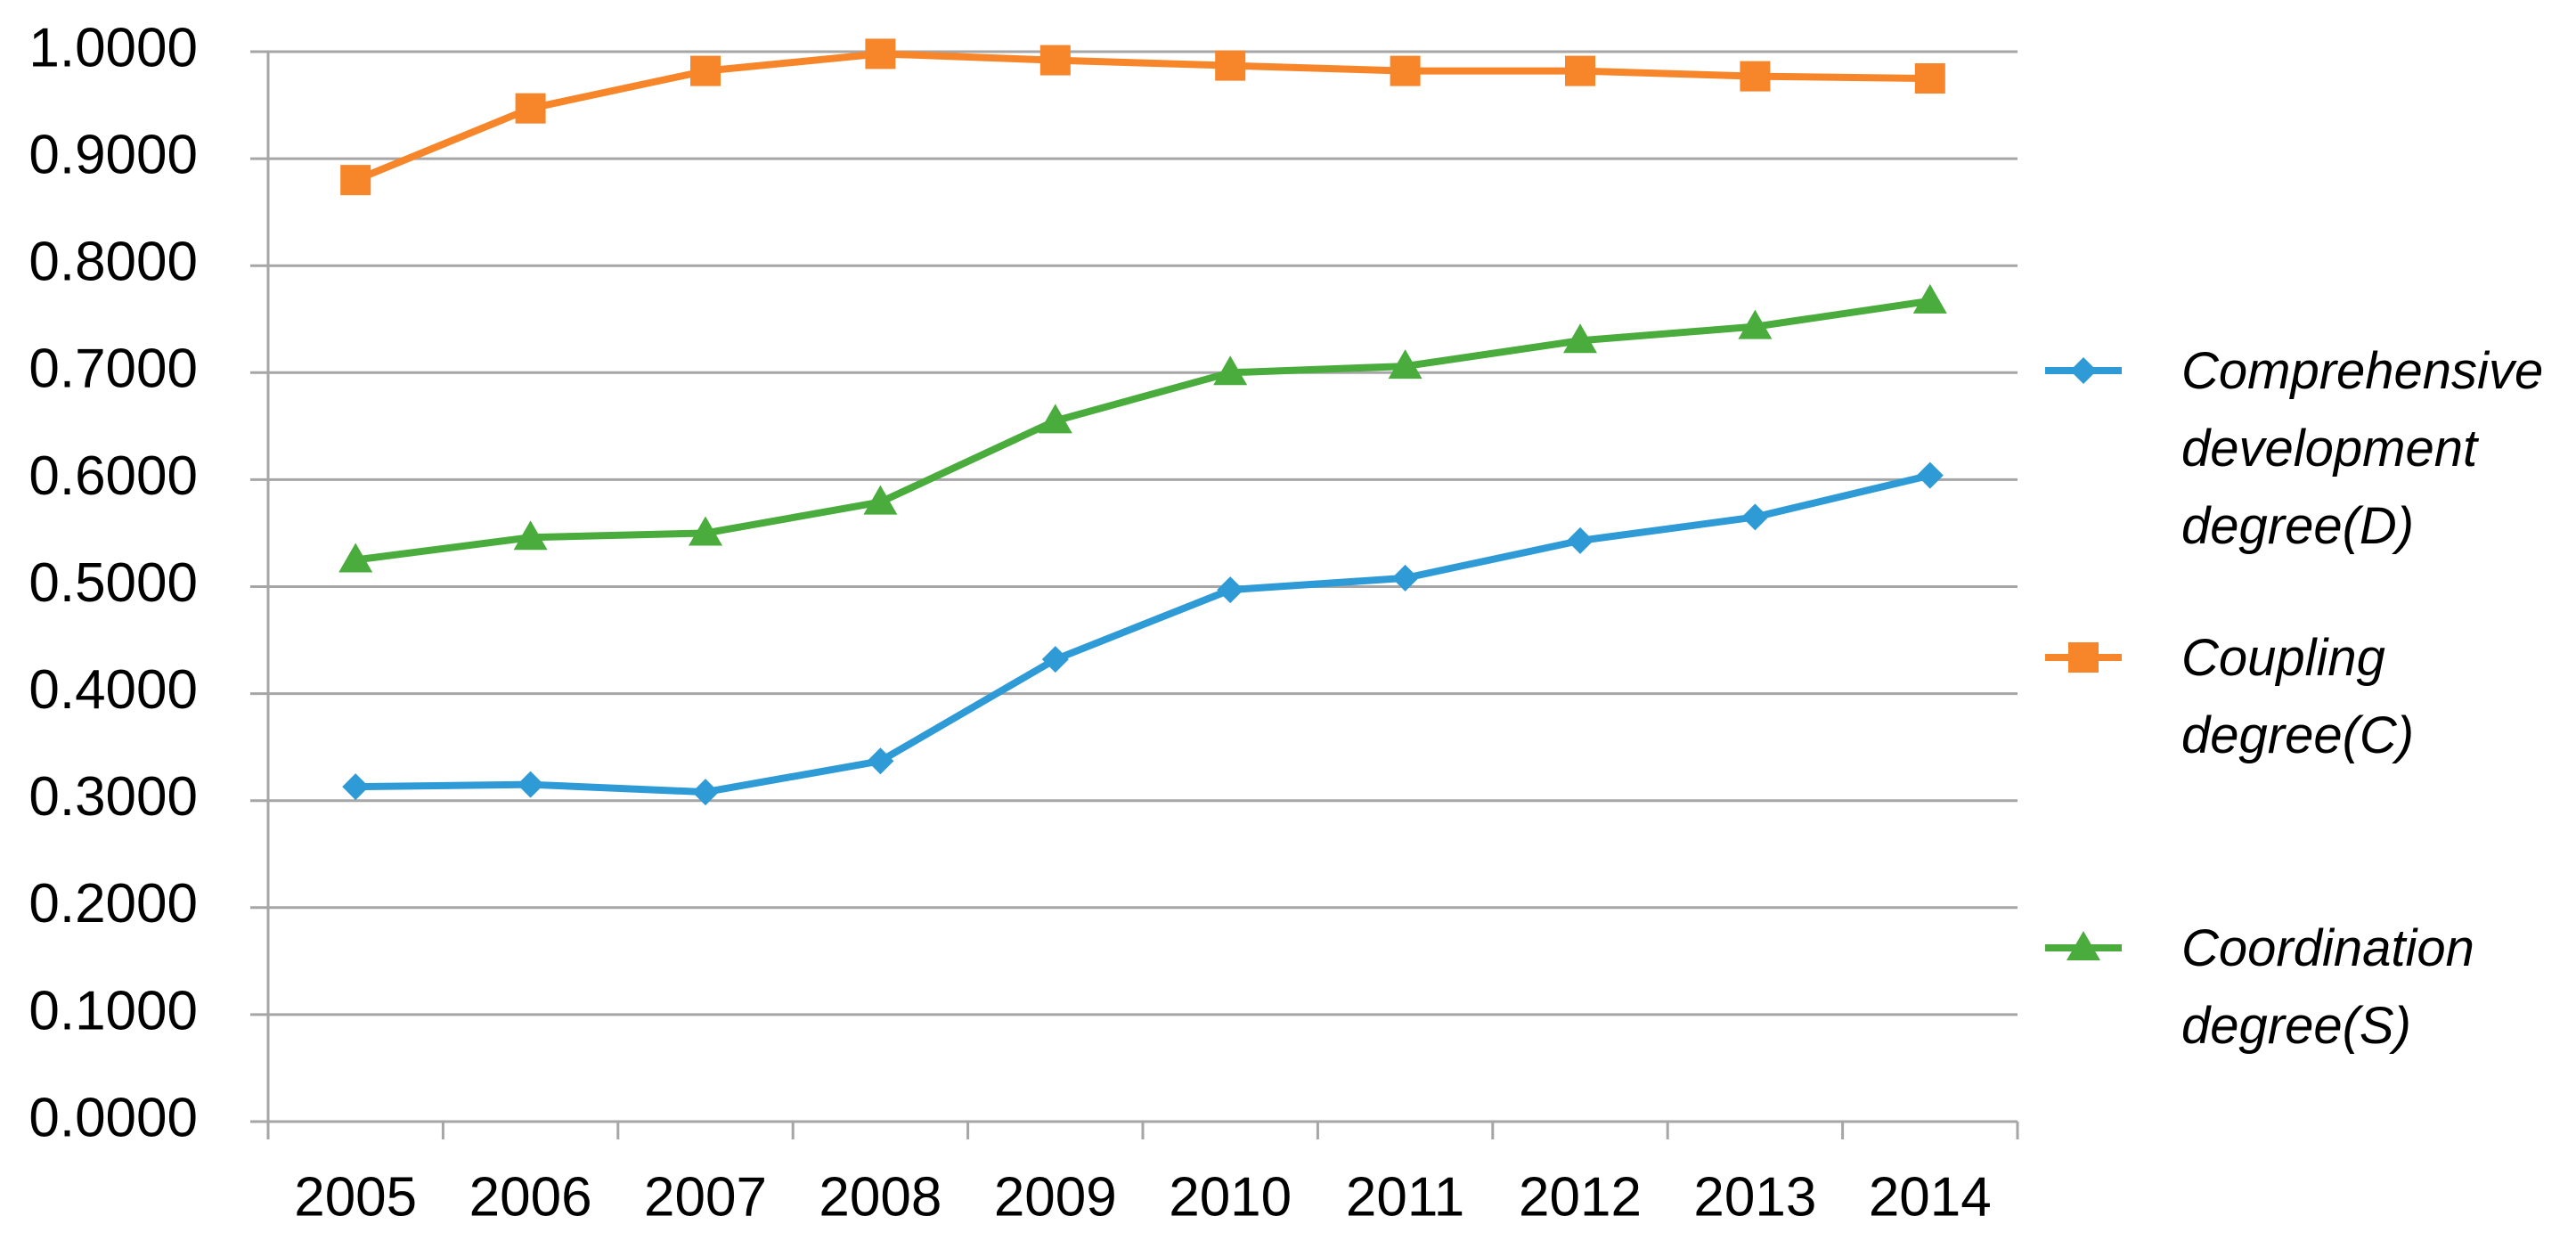  I want to click on x-tick-label: 2012, so click(1580, 1197).